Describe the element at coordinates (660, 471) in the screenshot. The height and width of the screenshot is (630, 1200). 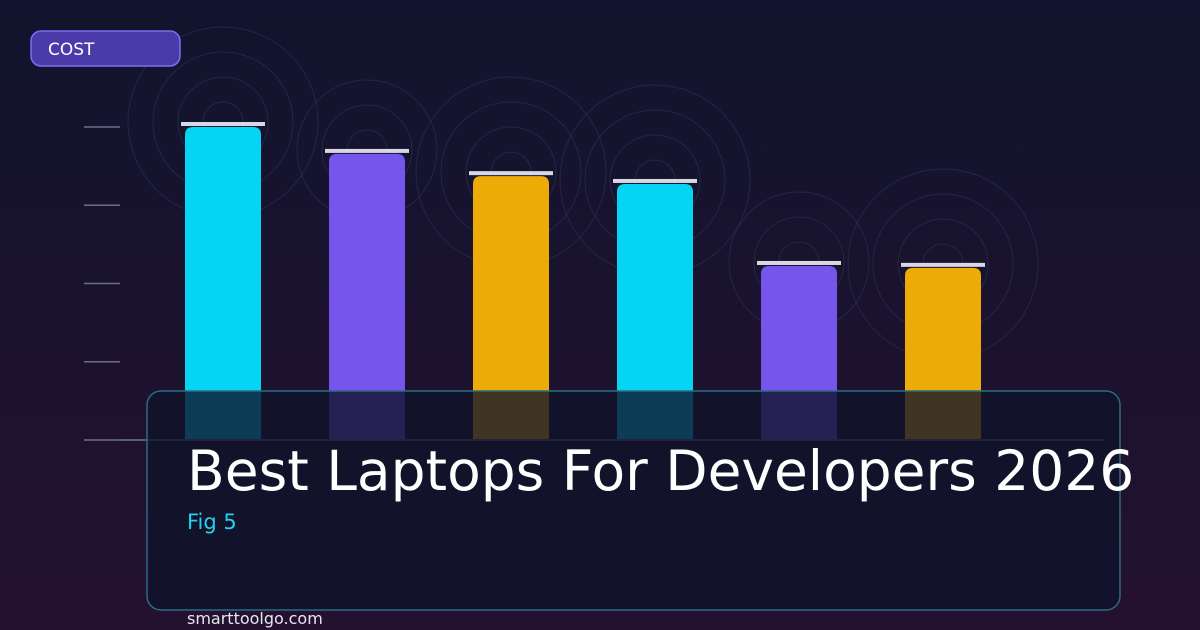
I see `chart-title: Best Laptops For Developers 2026` at that location.